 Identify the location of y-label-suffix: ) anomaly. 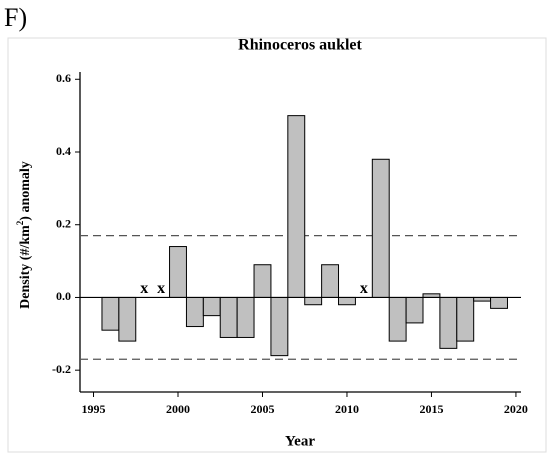
(25, 191).